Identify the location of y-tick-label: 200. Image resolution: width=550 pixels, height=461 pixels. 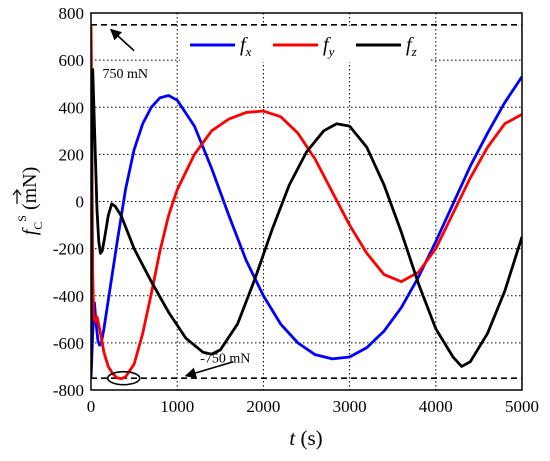
(72, 154).